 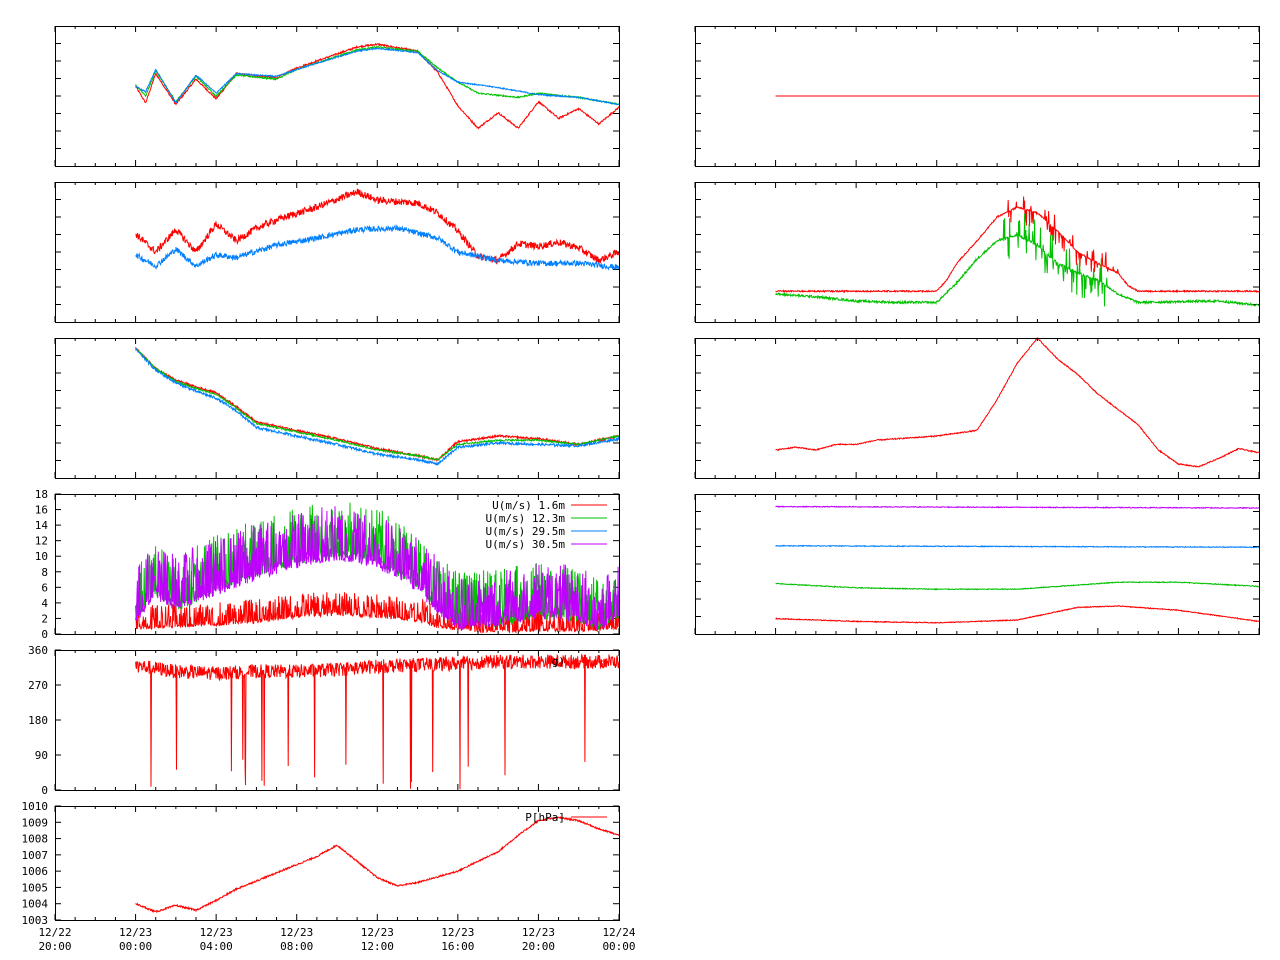 I want to click on chart-panel-l1, so click(x=337, y=96).